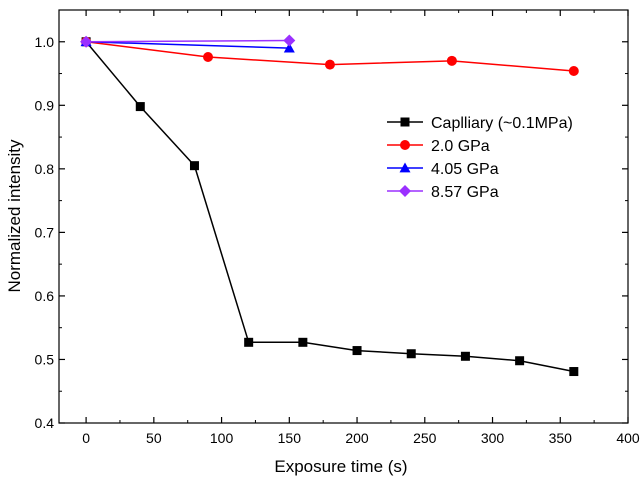  I want to click on x-tick-label: 250, so click(425, 438).